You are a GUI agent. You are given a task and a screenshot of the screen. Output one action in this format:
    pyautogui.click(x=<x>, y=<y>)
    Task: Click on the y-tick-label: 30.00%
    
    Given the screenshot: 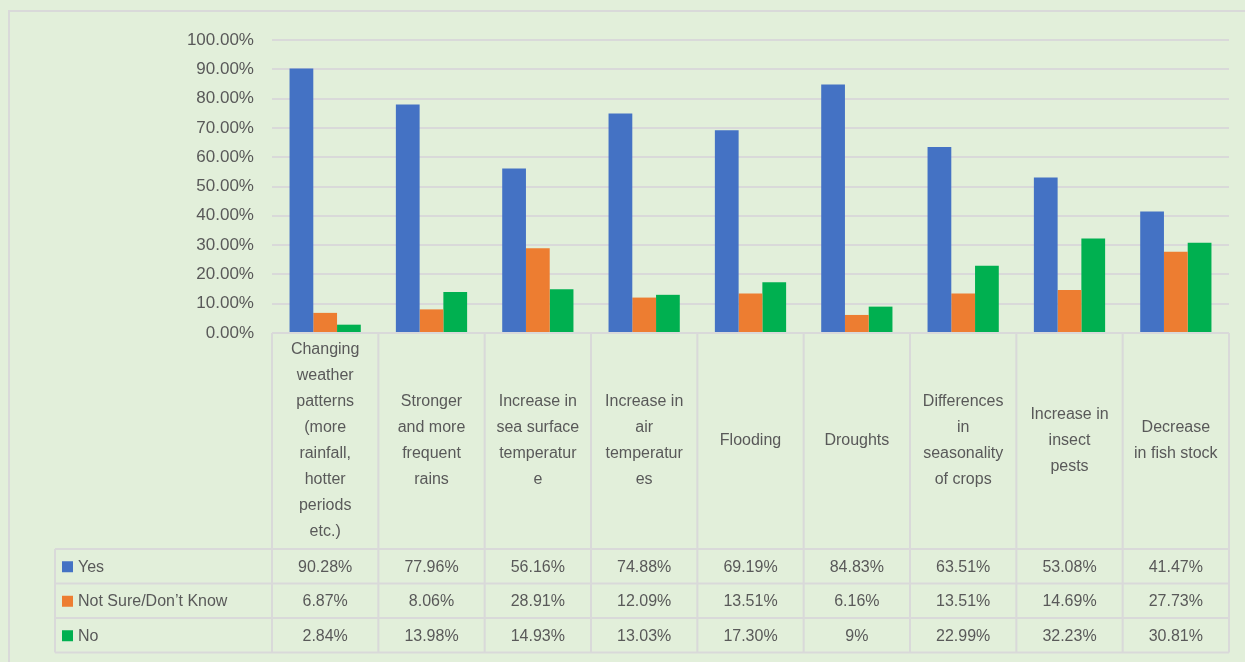 What is the action you would take?
    pyautogui.click(x=225, y=244)
    